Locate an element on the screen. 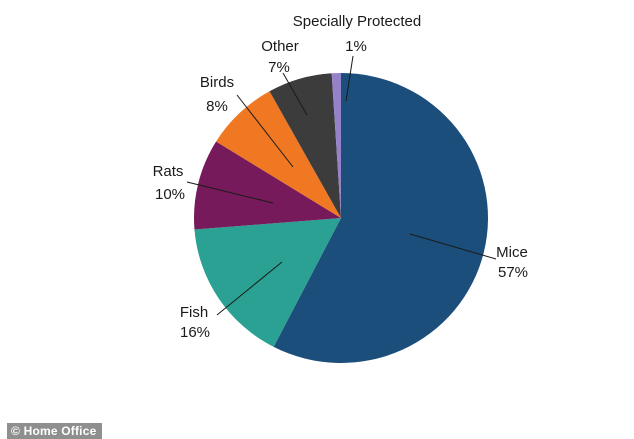 Image resolution: width=634 pixels, height=439 pixels. pie-slice-other is located at coordinates (305, 145).